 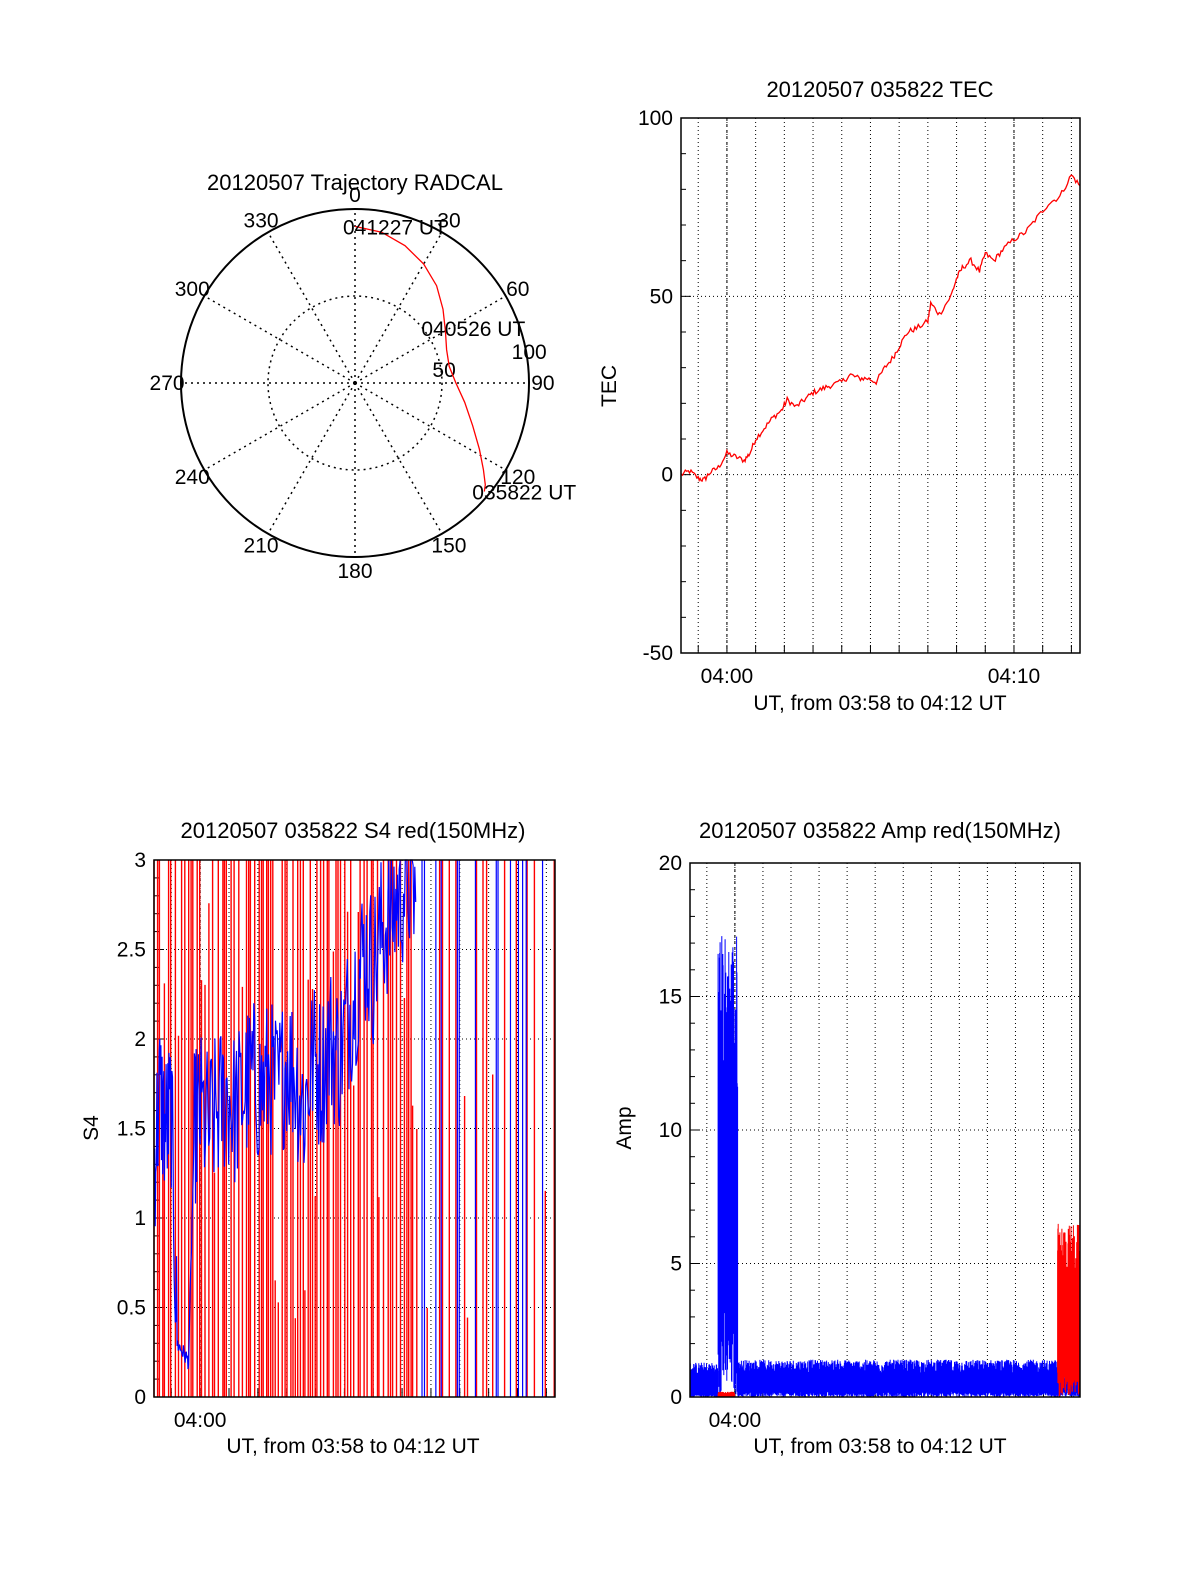 I want to click on polar-radial-label: 100, so click(x=529, y=352).